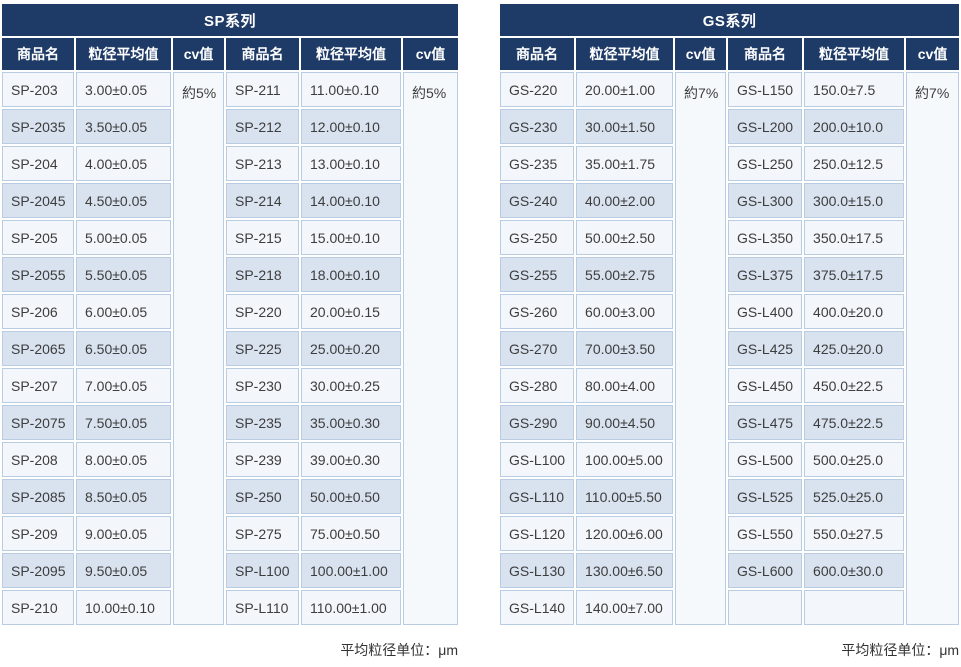 This screenshot has height=667, width=961. Describe the element at coordinates (537, 533) in the screenshot. I see `product-name-cell: GS-L120` at that location.